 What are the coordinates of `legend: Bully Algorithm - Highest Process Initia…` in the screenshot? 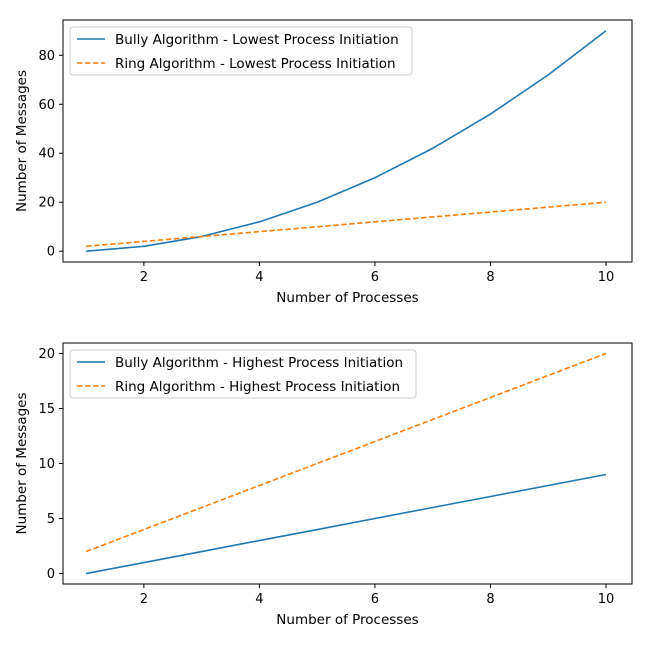 It's located at (243, 374).